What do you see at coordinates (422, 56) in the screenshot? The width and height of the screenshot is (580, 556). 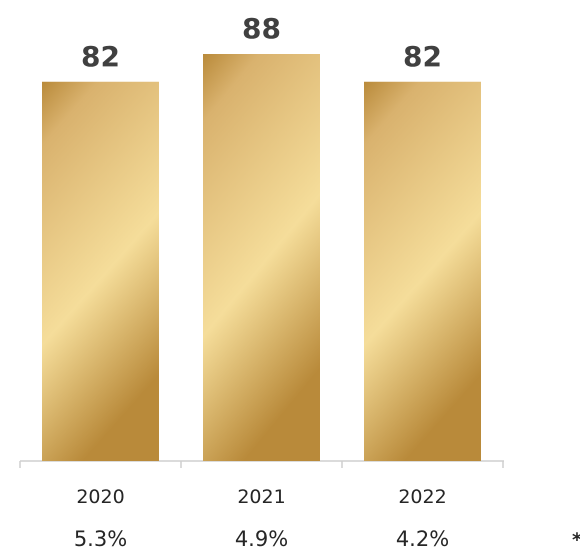 I see `data-label-2022: 82` at bounding box center [422, 56].